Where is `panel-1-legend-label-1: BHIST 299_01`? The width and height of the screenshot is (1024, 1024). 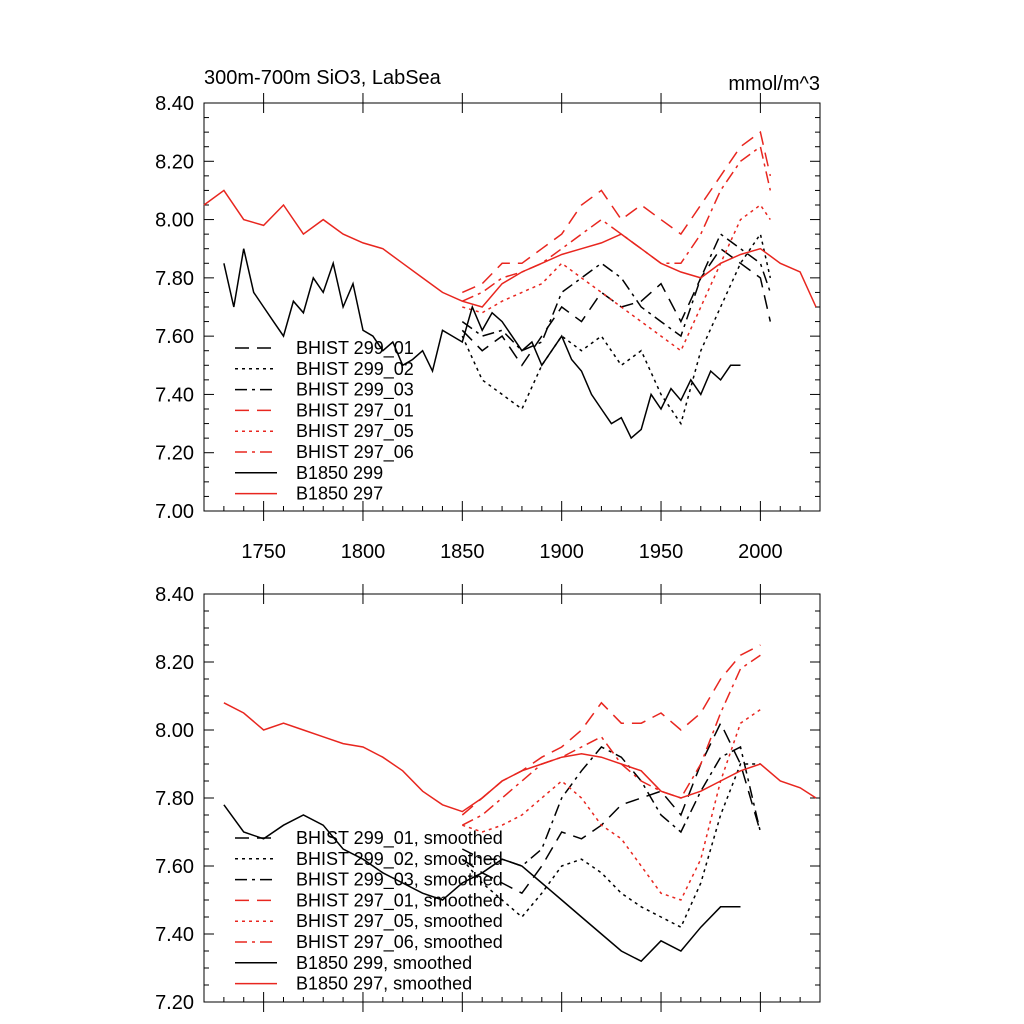
panel-1-legend-label-1: BHIST 299_01 is located at coordinates (355, 348).